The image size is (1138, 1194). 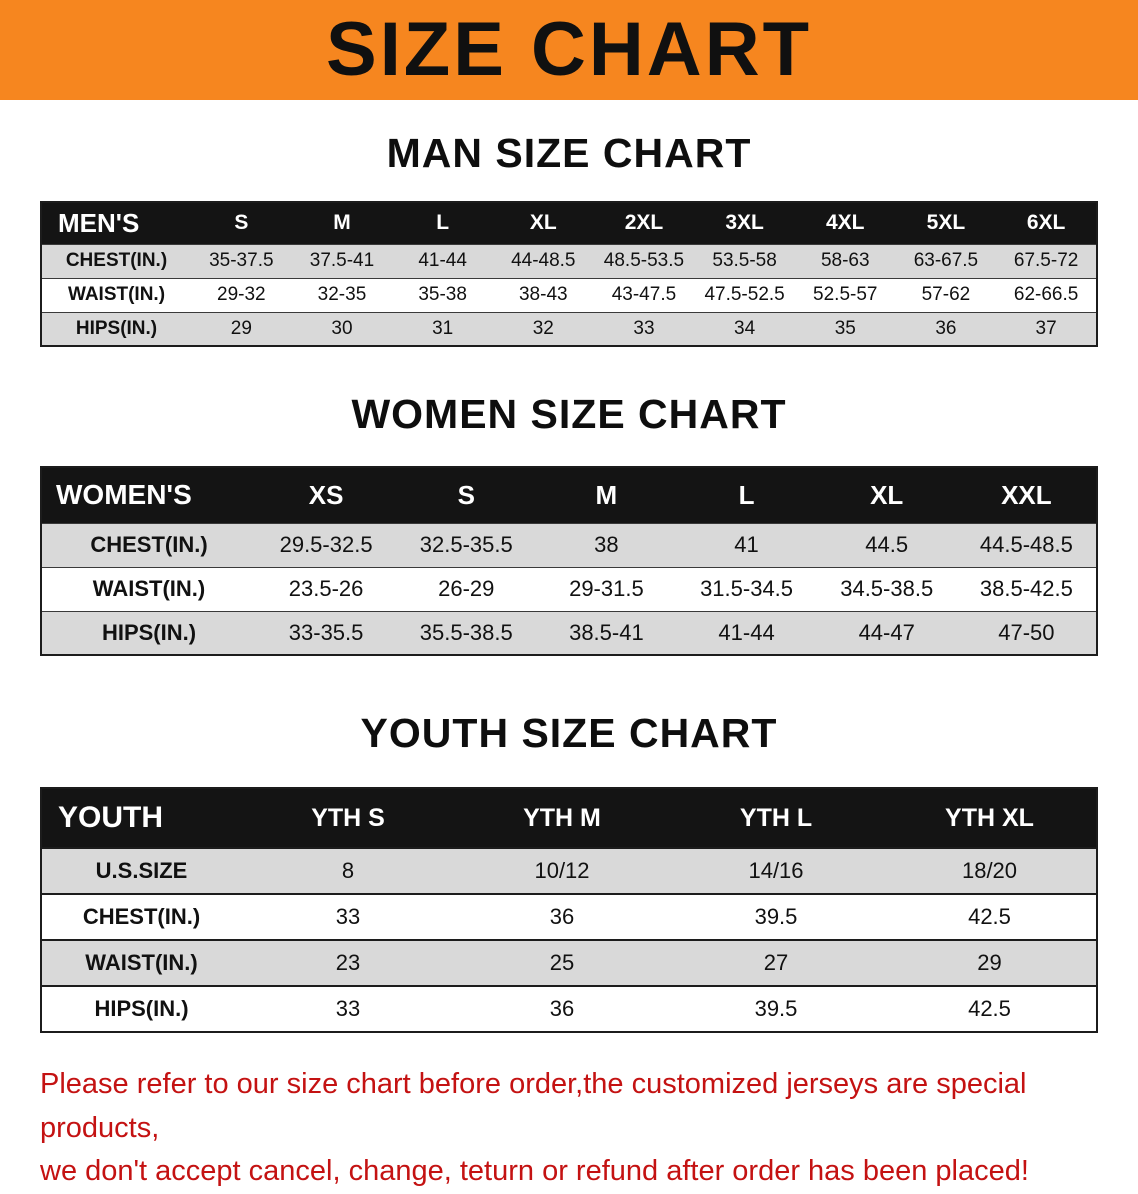 What do you see at coordinates (116, 223) in the screenshot?
I see `table-corner-label: MEN'S` at bounding box center [116, 223].